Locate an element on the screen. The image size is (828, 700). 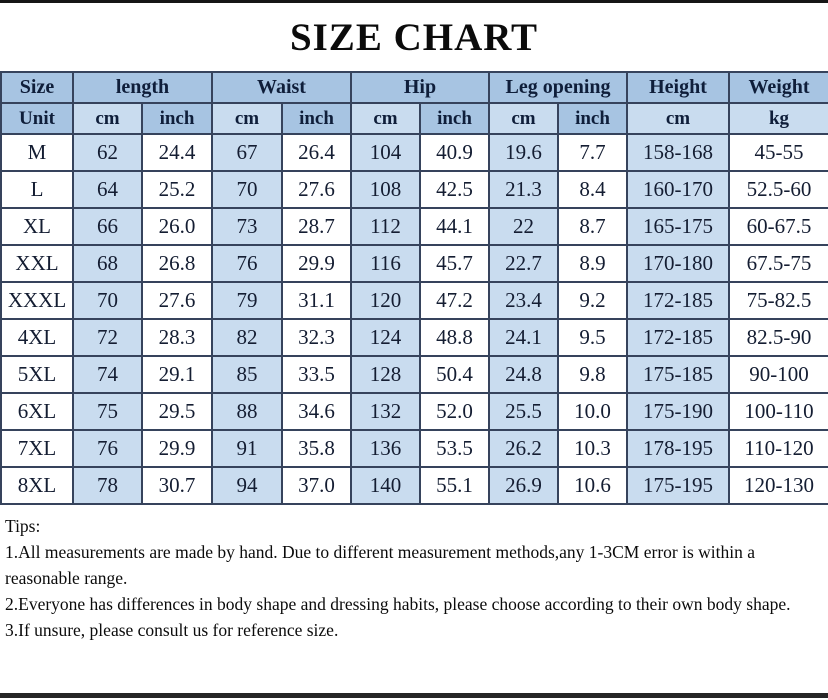
data-cell: 34.6 is located at coordinates (316, 411).